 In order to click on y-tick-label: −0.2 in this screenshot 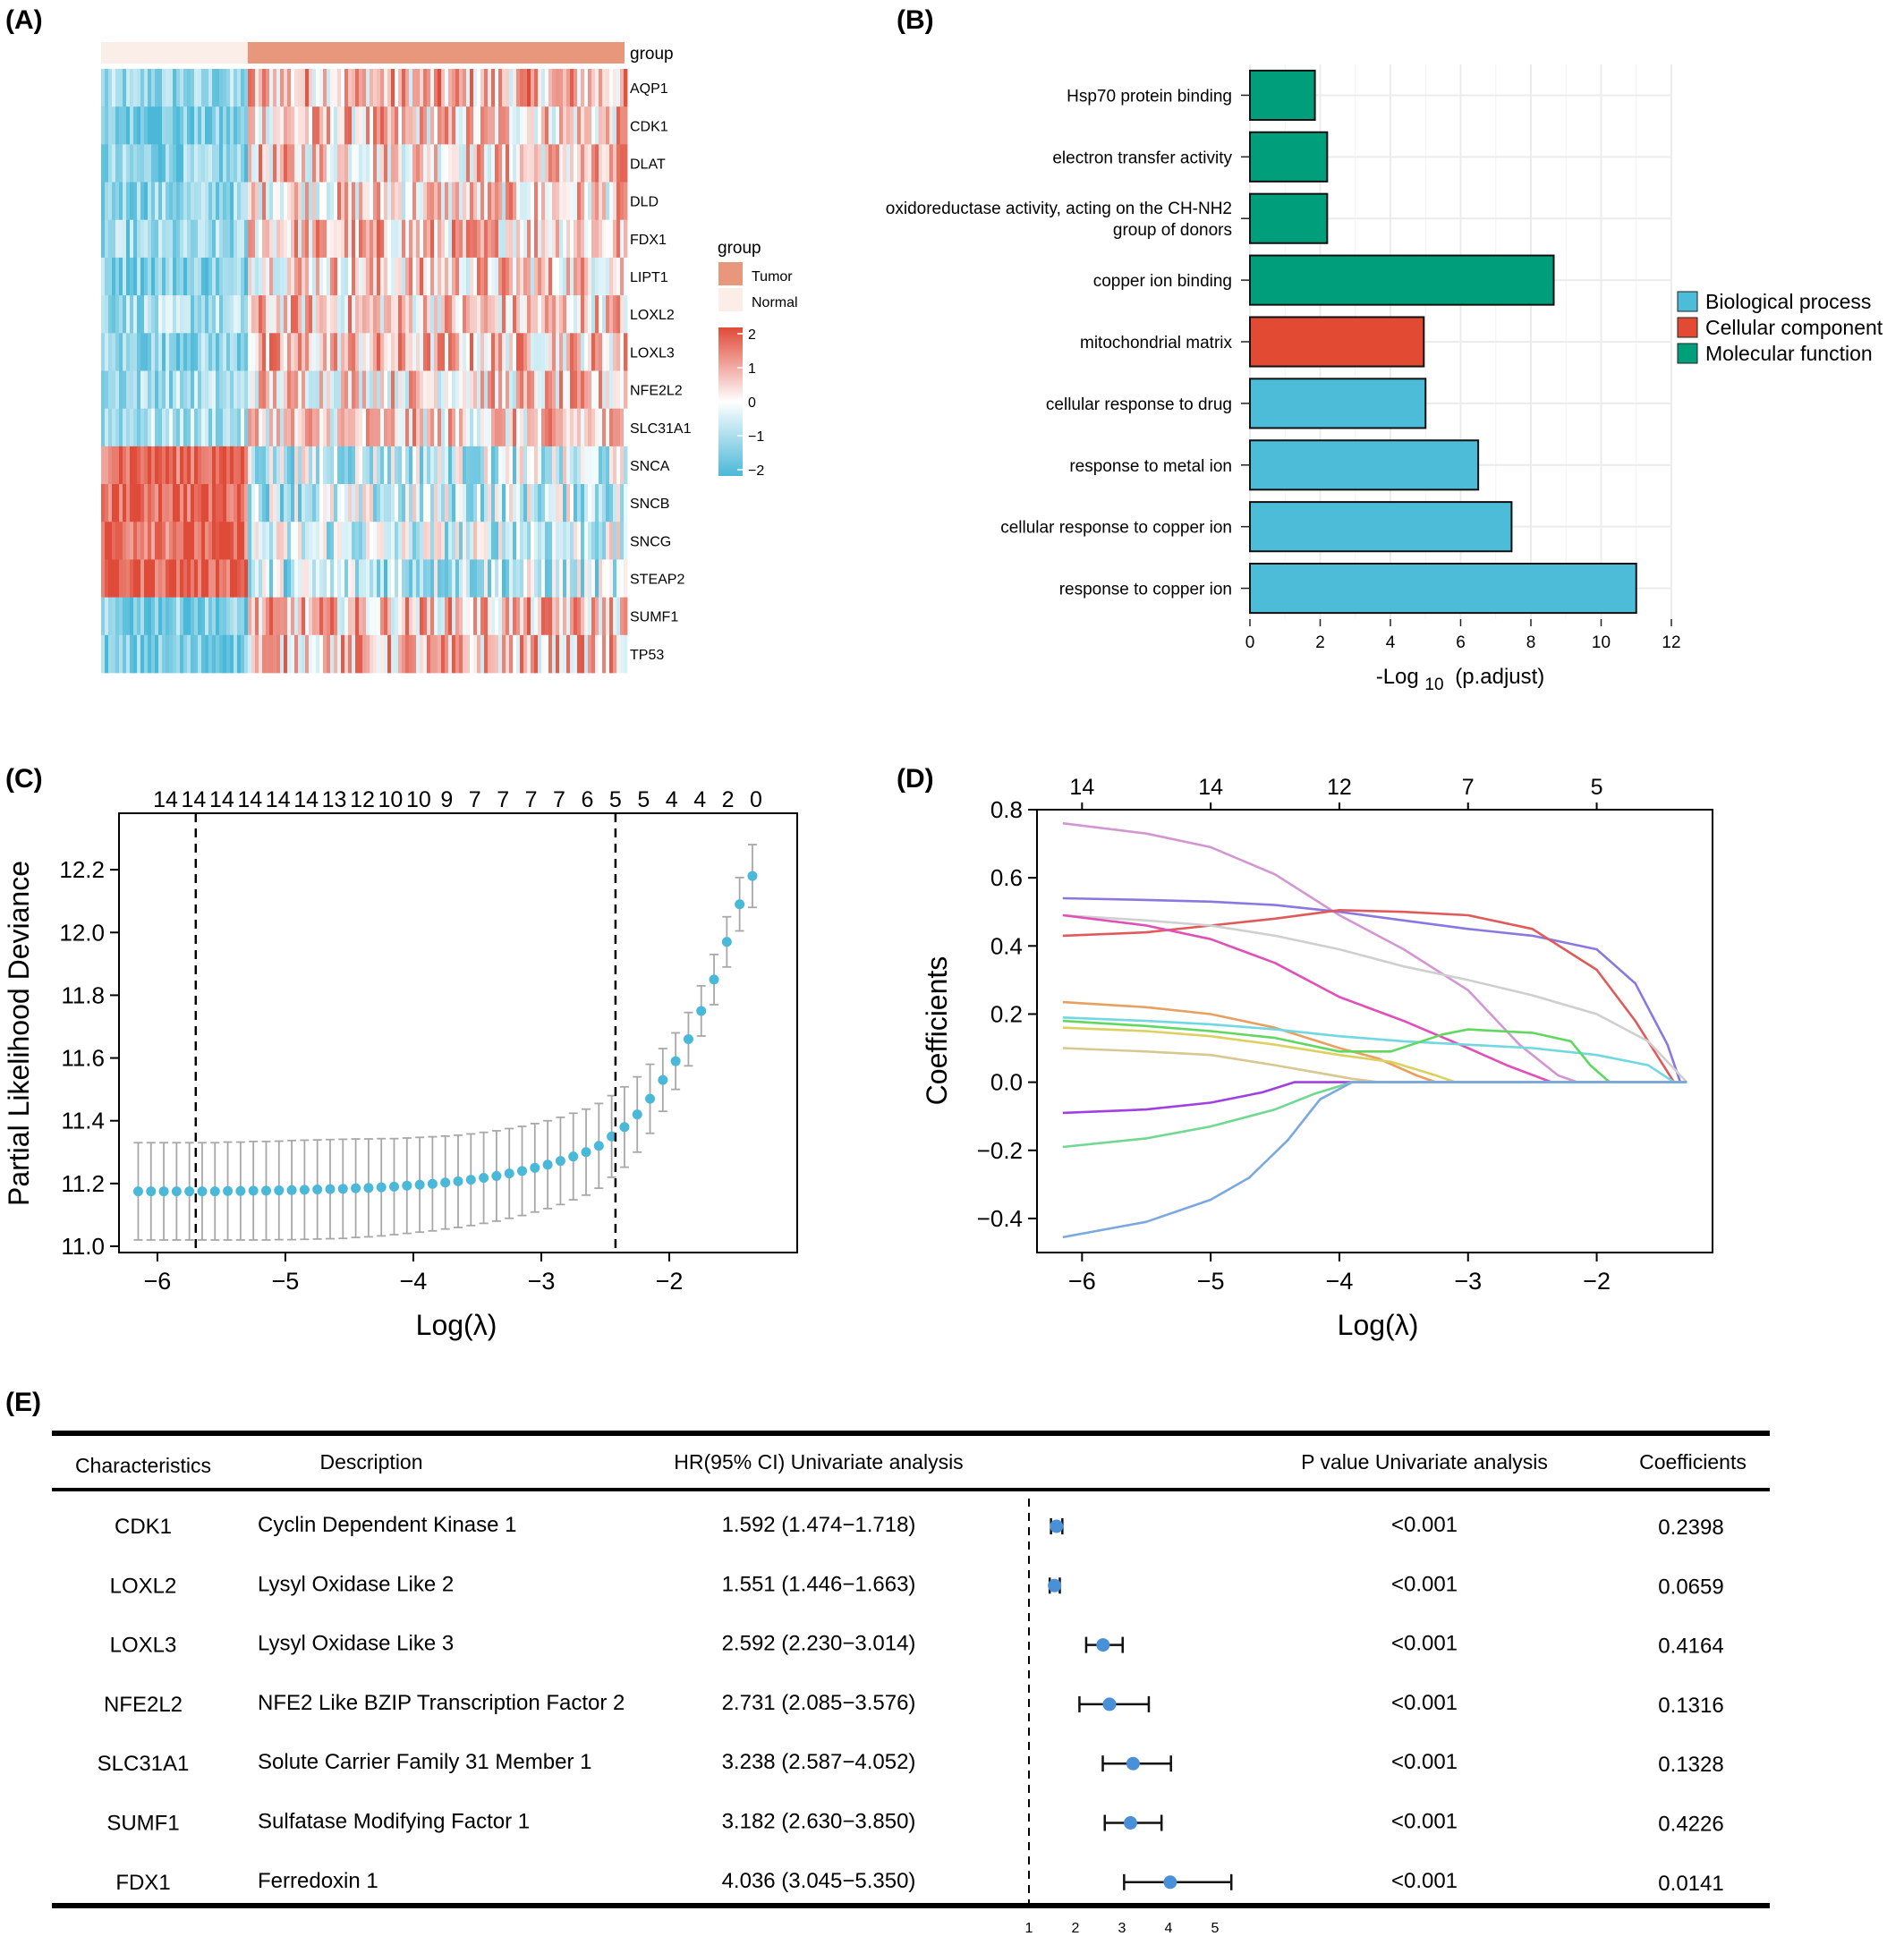, I will do `click(1000, 1150)`.